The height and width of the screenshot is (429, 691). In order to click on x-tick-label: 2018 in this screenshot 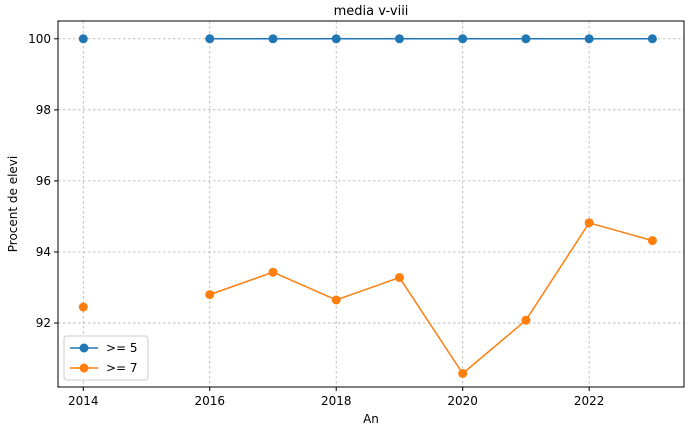, I will do `click(336, 401)`.